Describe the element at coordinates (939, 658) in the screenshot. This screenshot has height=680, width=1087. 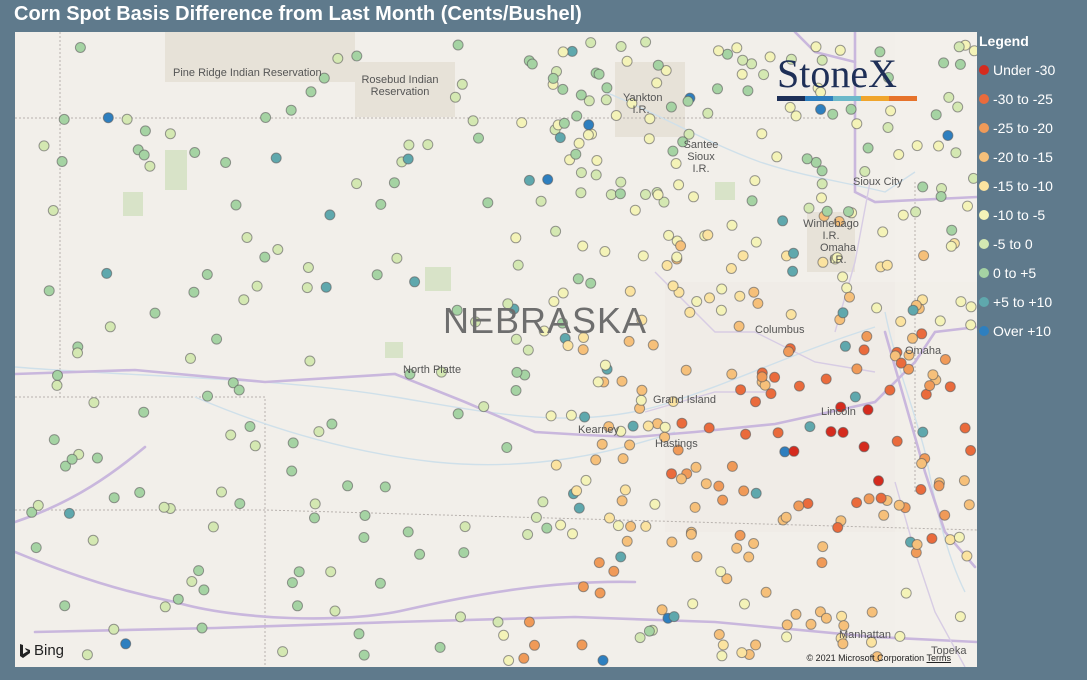
I see `terms-link: Terms` at that location.